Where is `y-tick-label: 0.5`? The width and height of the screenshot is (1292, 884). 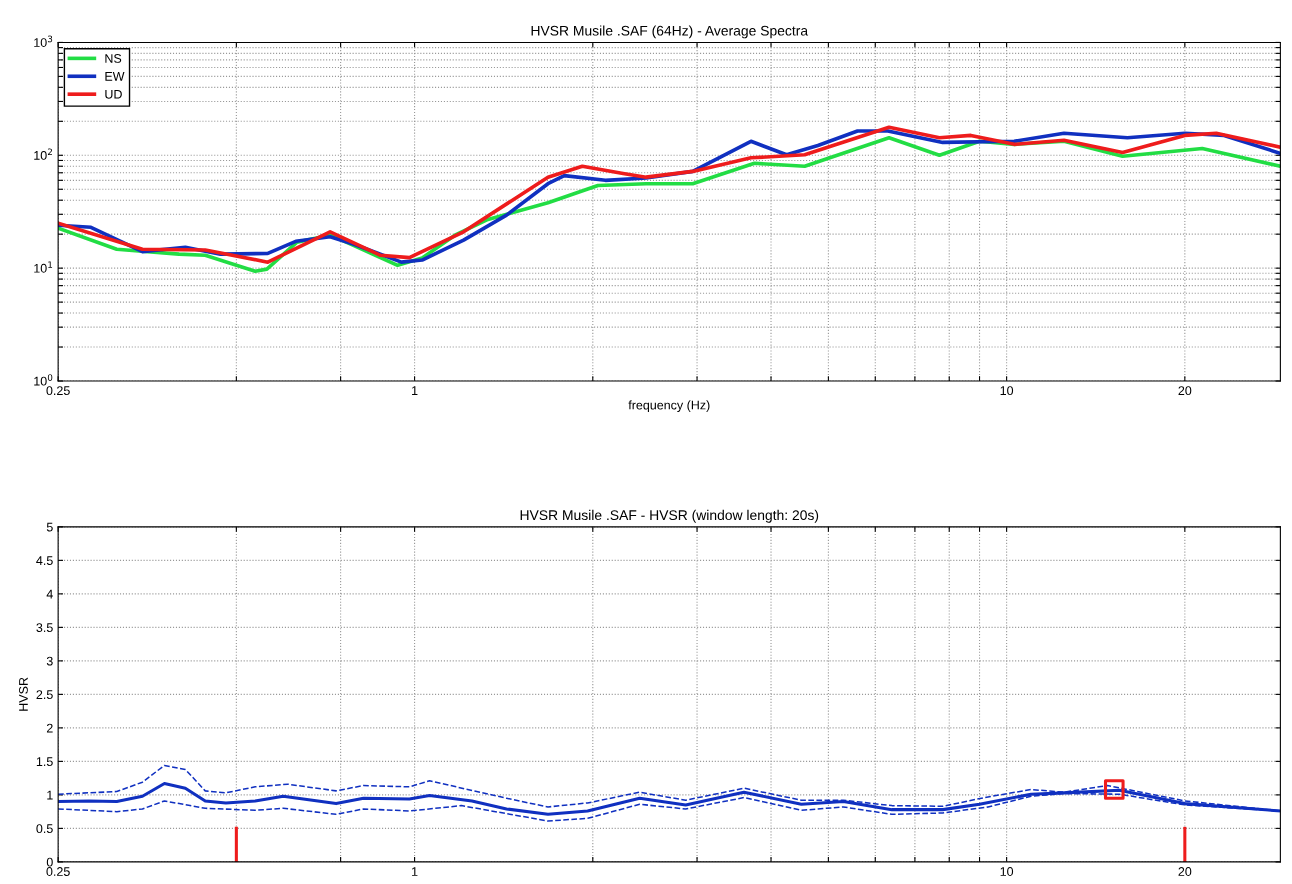 y-tick-label: 0.5 is located at coordinates (44, 829).